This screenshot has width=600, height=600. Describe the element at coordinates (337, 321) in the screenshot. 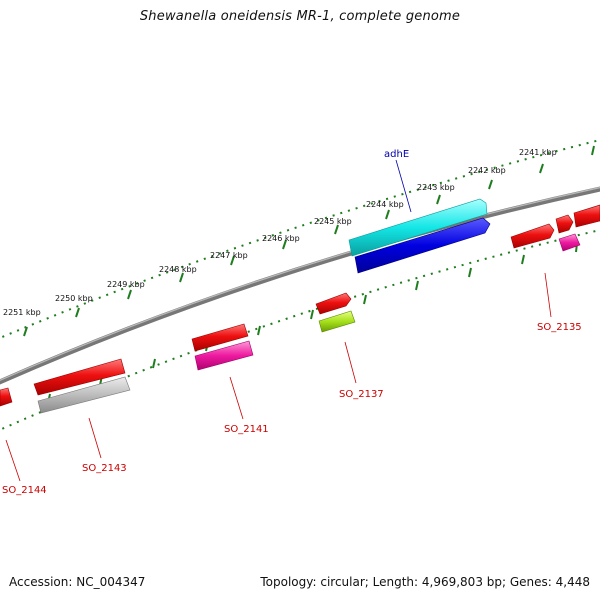

I see `feature-SO_2137-cds` at that location.